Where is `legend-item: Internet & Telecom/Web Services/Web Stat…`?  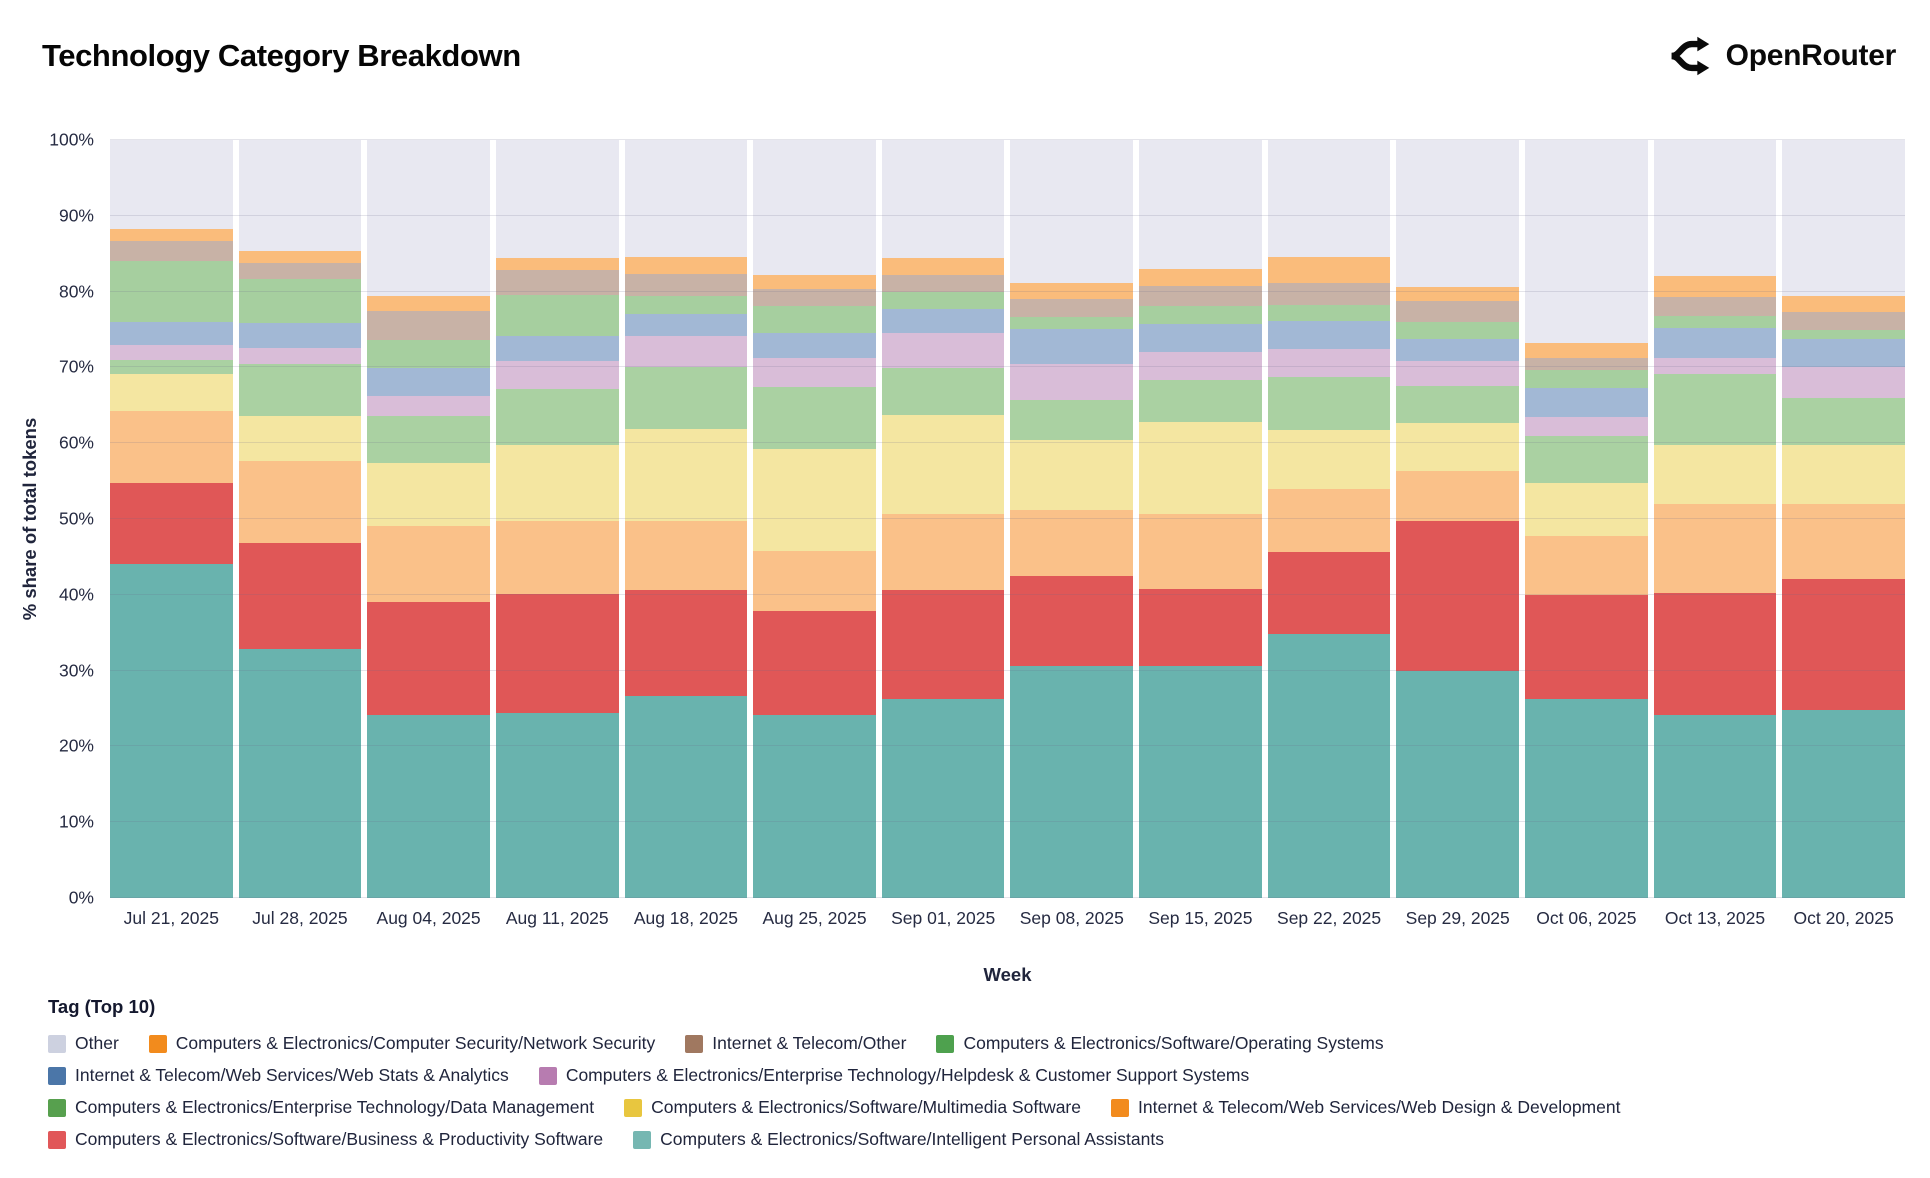 legend-item: Internet & Telecom/Web Services/Web Stat… is located at coordinates (278, 1075).